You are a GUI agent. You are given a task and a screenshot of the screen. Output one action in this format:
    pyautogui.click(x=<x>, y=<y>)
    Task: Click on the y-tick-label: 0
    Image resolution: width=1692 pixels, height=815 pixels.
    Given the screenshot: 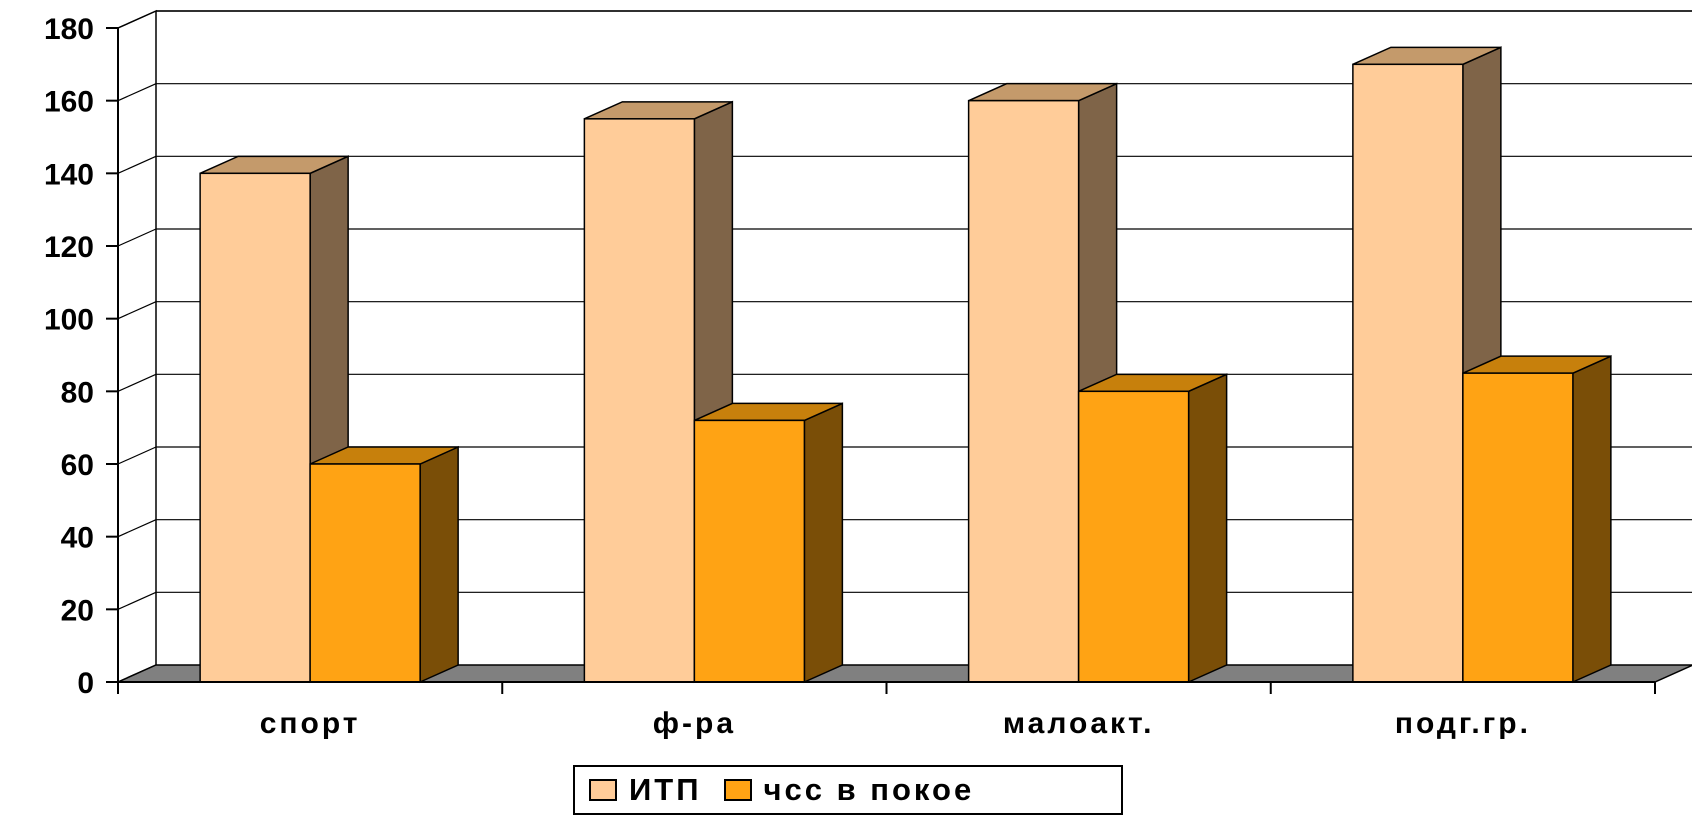 What is the action you would take?
    pyautogui.click(x=85, y=683)
    